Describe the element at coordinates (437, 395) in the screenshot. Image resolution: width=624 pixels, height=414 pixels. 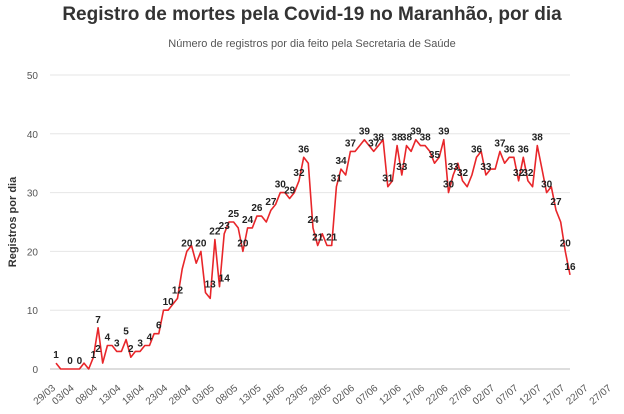
I see `x-tick-label: 22/06` at that location.